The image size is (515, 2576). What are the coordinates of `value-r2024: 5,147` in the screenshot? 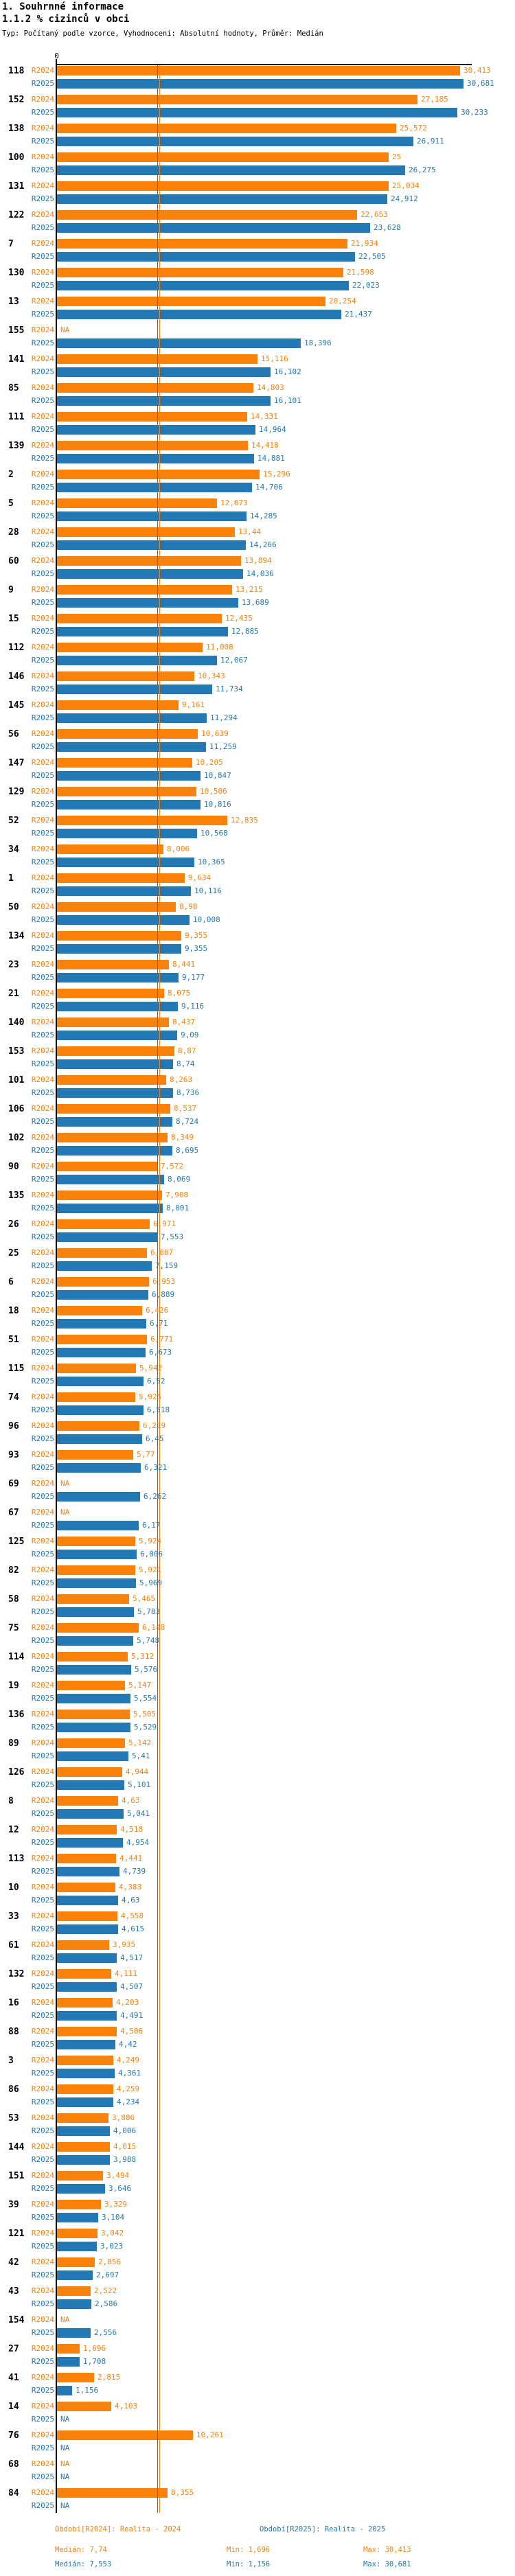 It's located at (140, 1685).